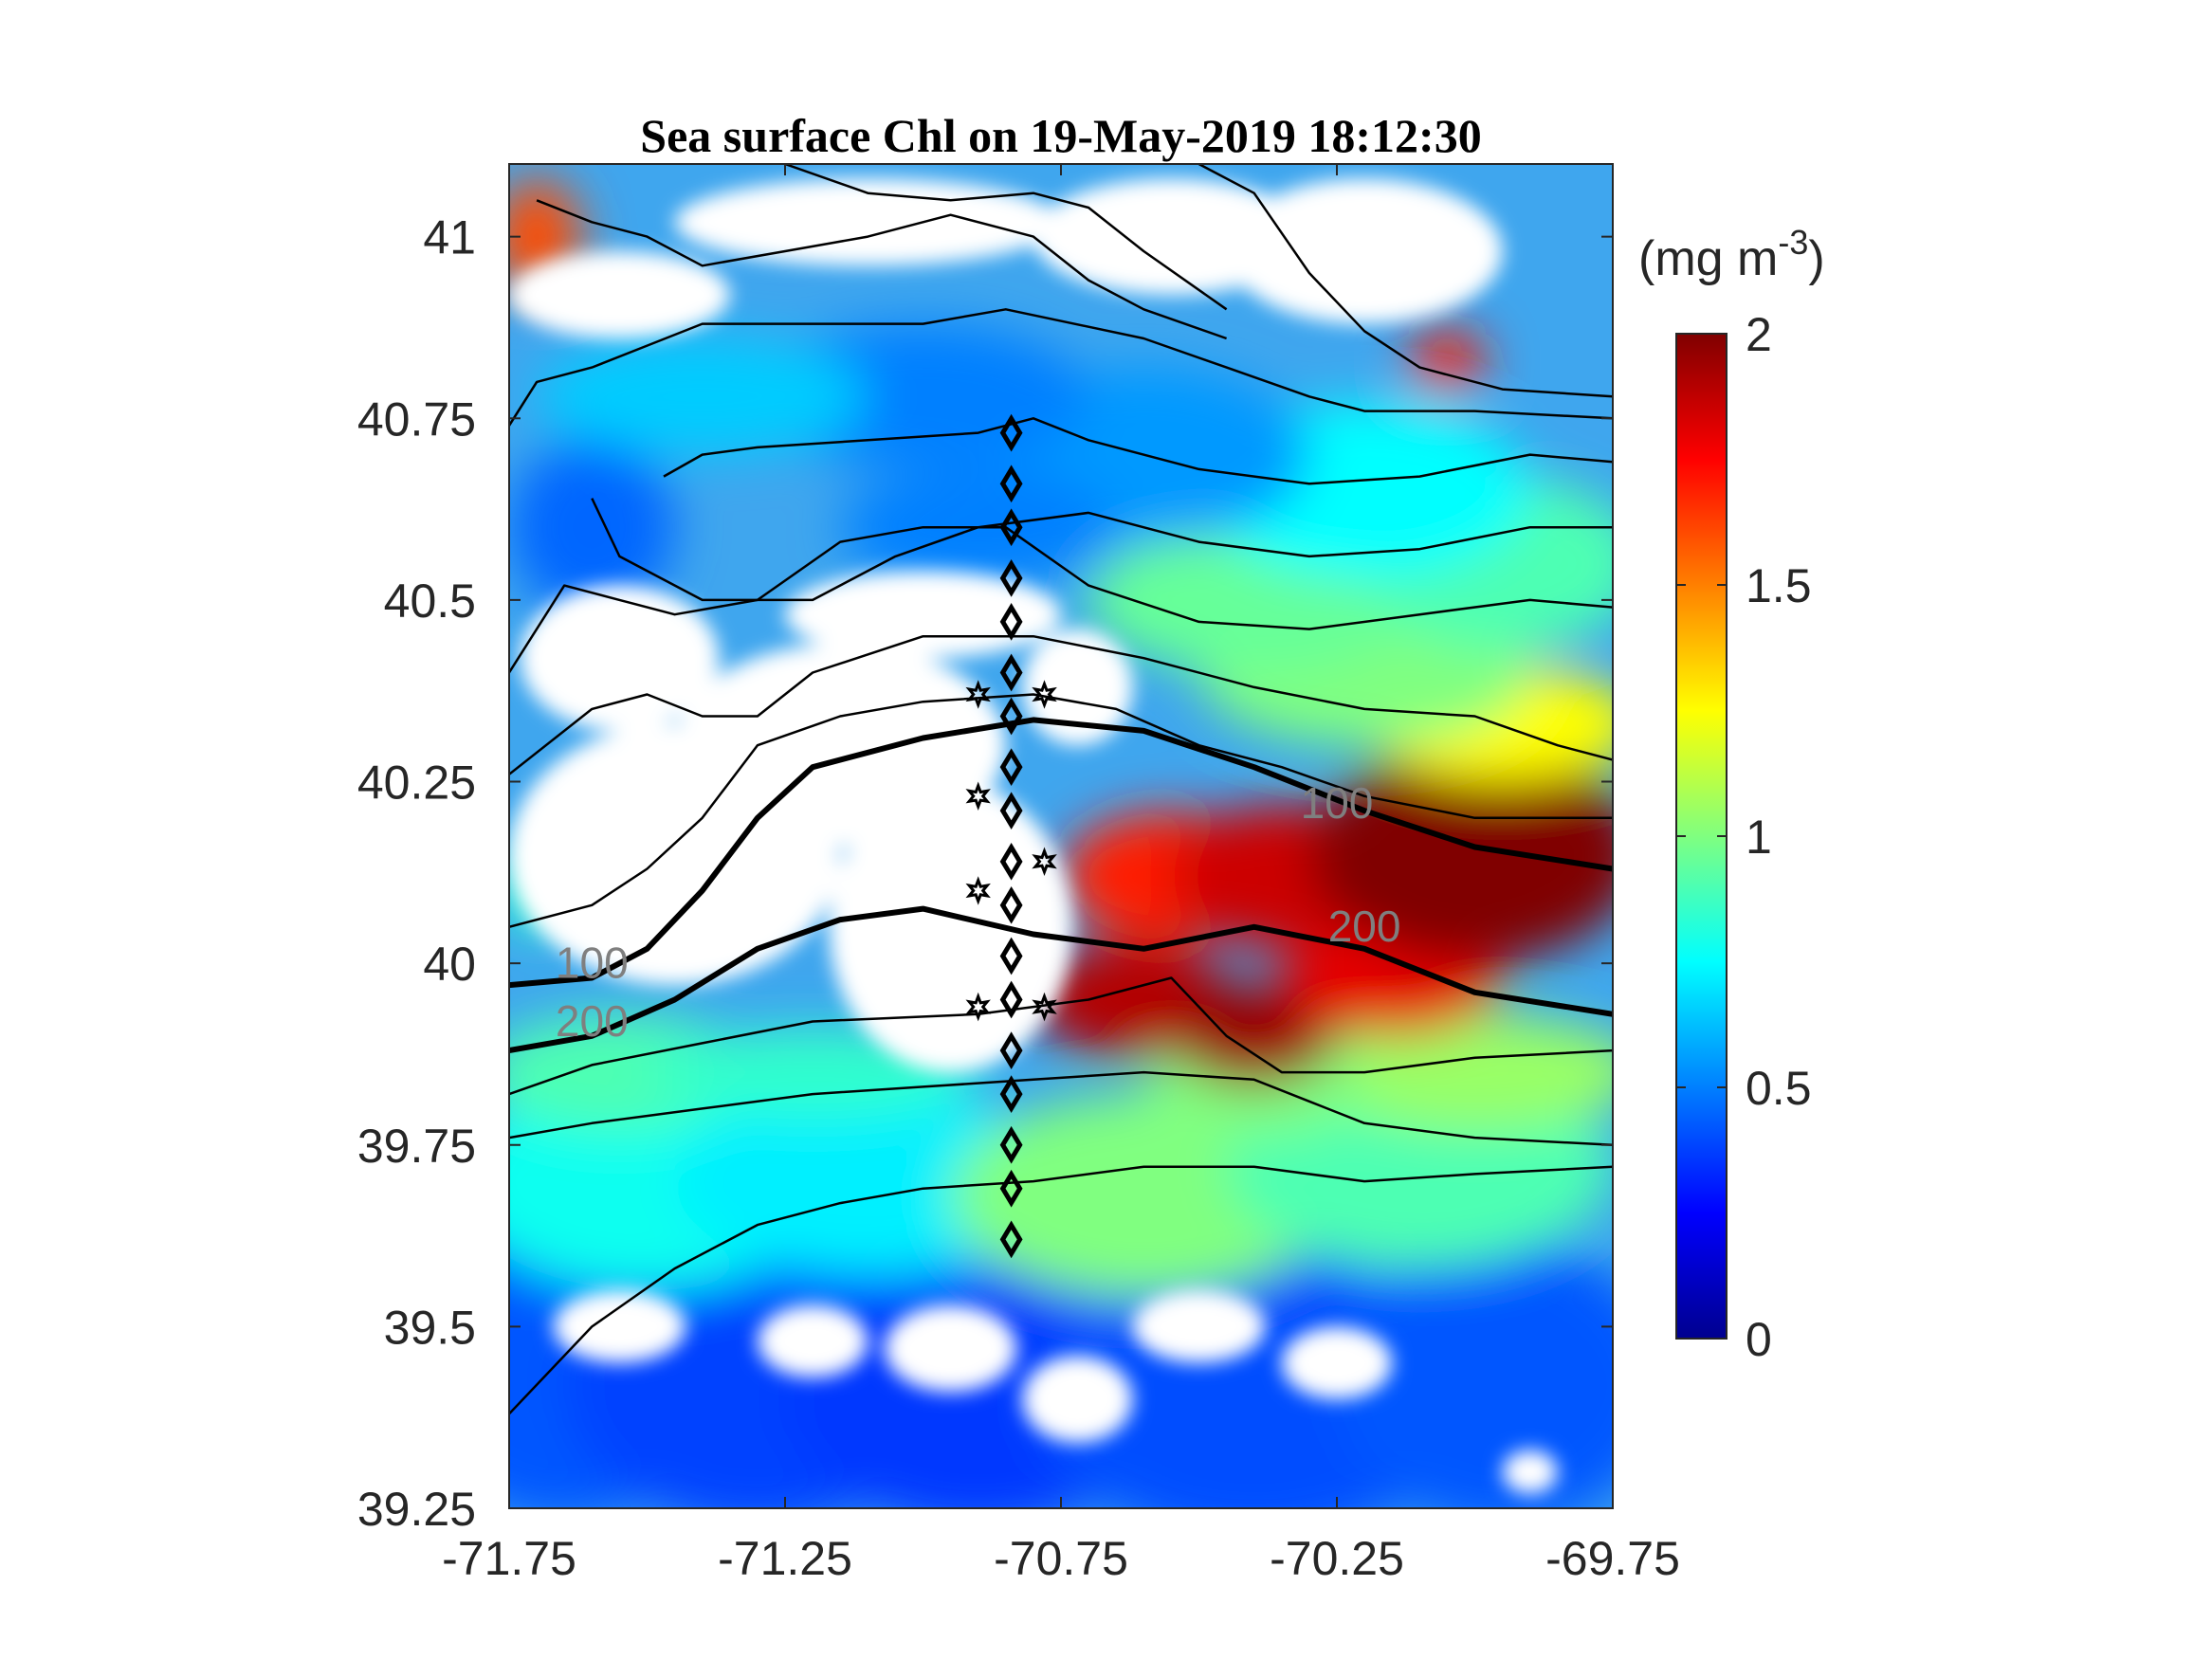 This screenshot has width=2212, height=1659. What do you see at coordinates (1759, 334) in the screenshot?
I see `colorbar-tick-label: 2` at bounding box center [1759, 334].